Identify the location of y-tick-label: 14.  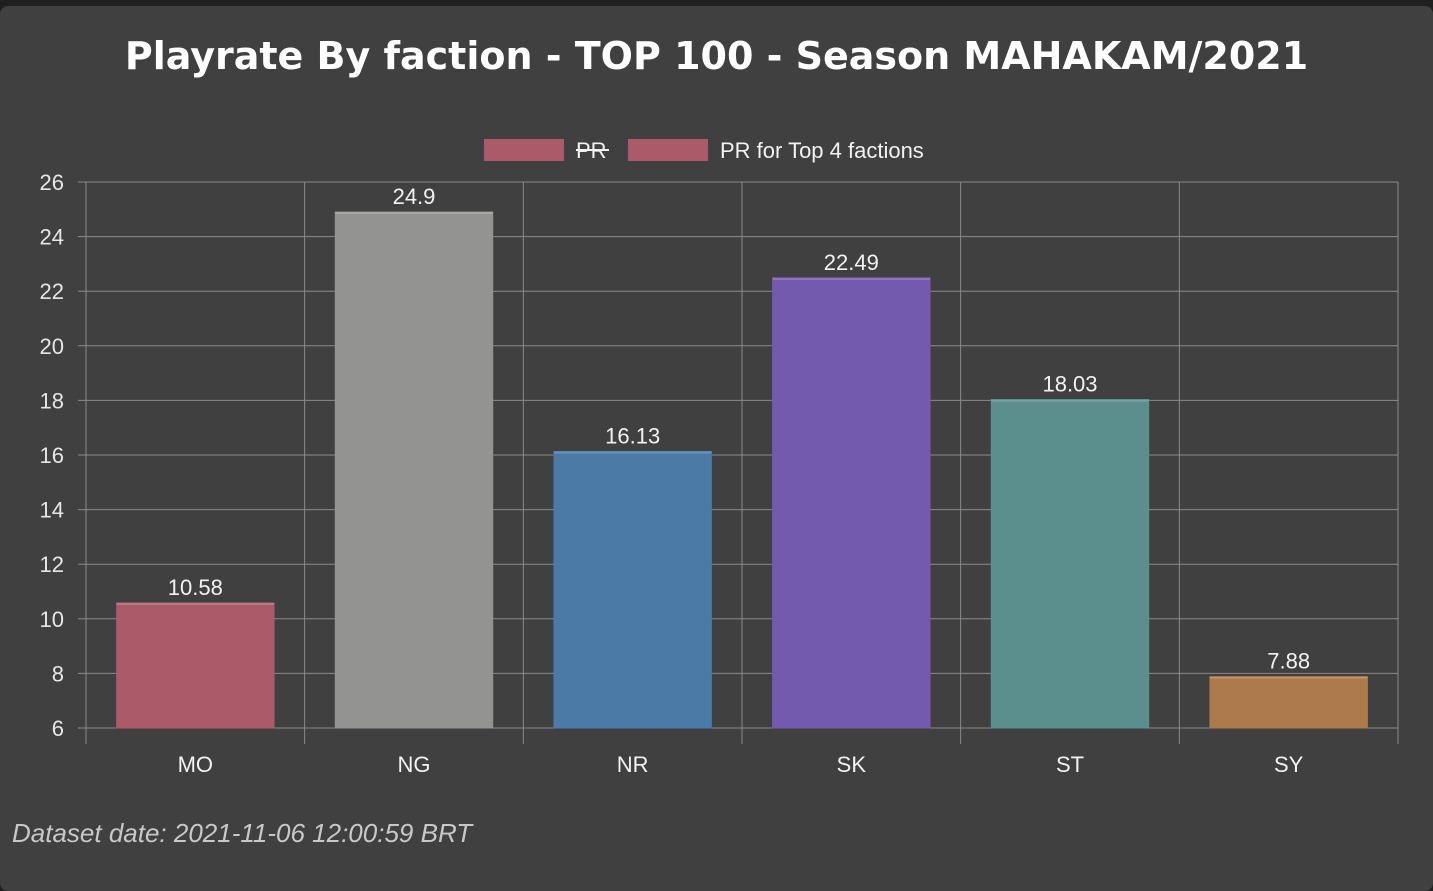
(52, 510).